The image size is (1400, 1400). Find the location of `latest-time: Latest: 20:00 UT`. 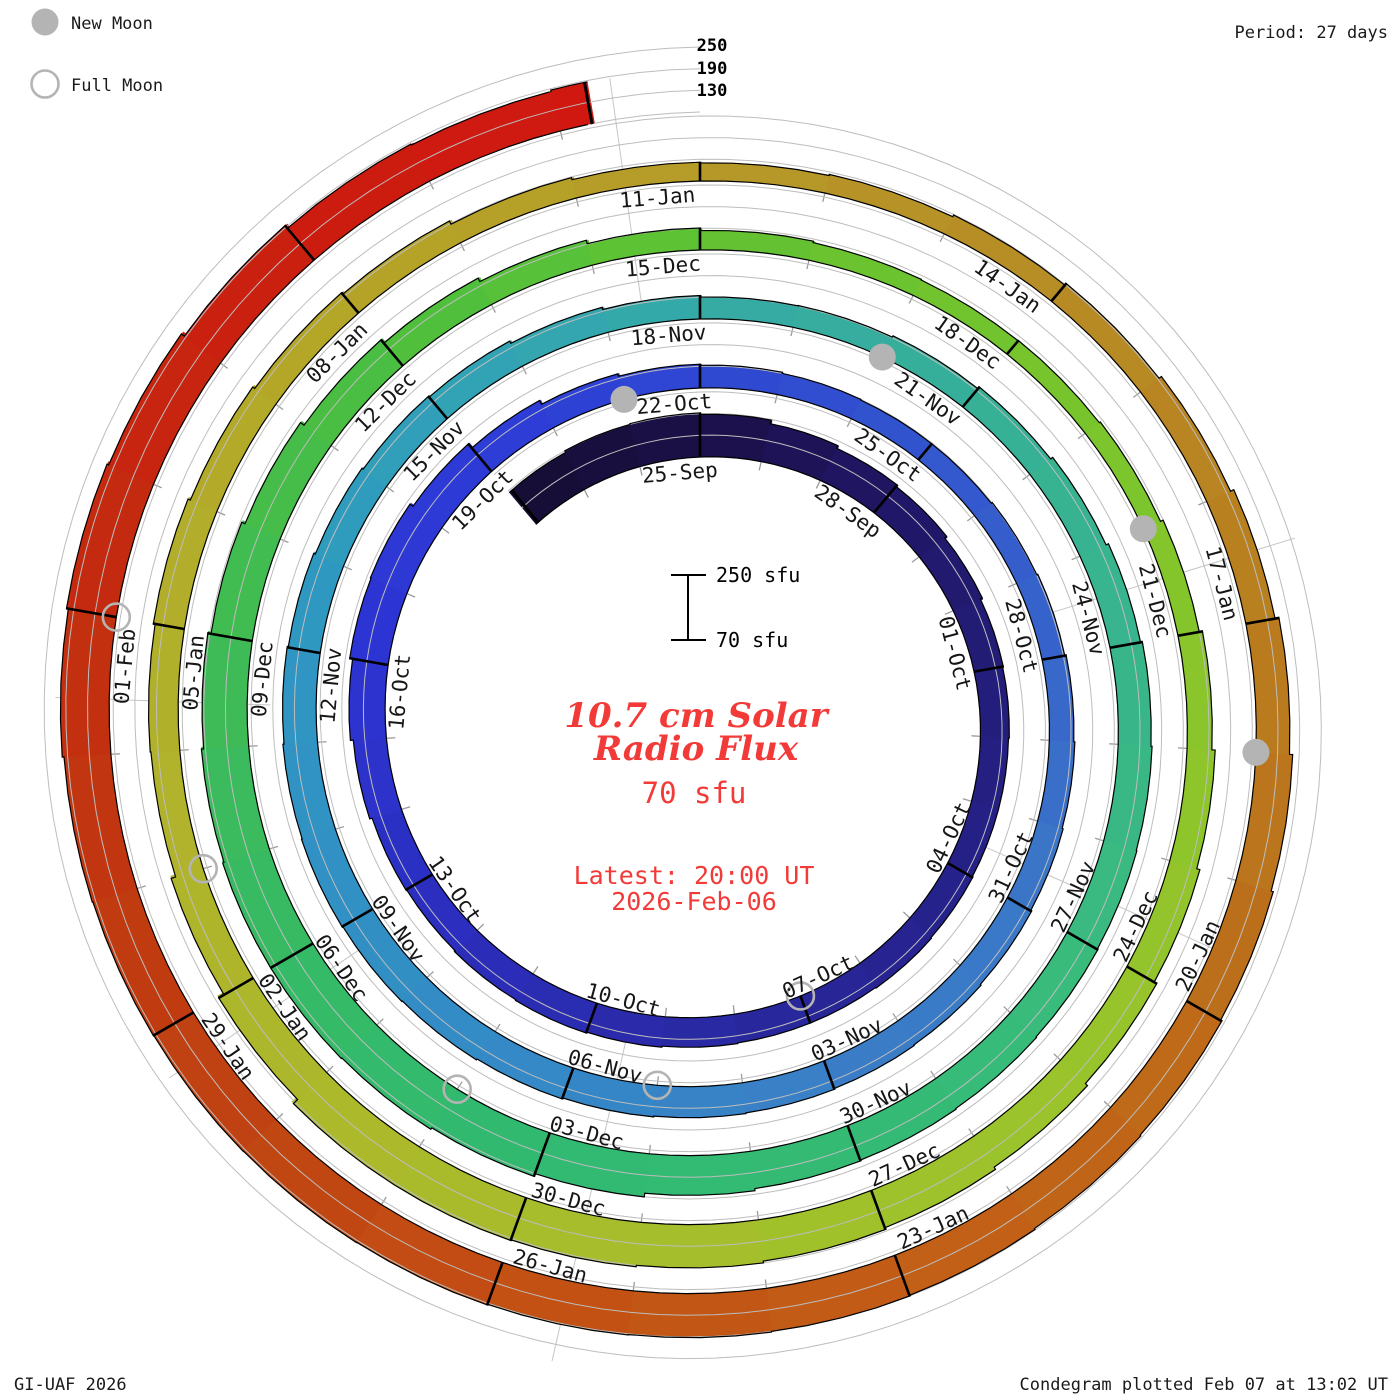

latest-time: Latest: 20:00 UT is located at coordinates (694, 875).